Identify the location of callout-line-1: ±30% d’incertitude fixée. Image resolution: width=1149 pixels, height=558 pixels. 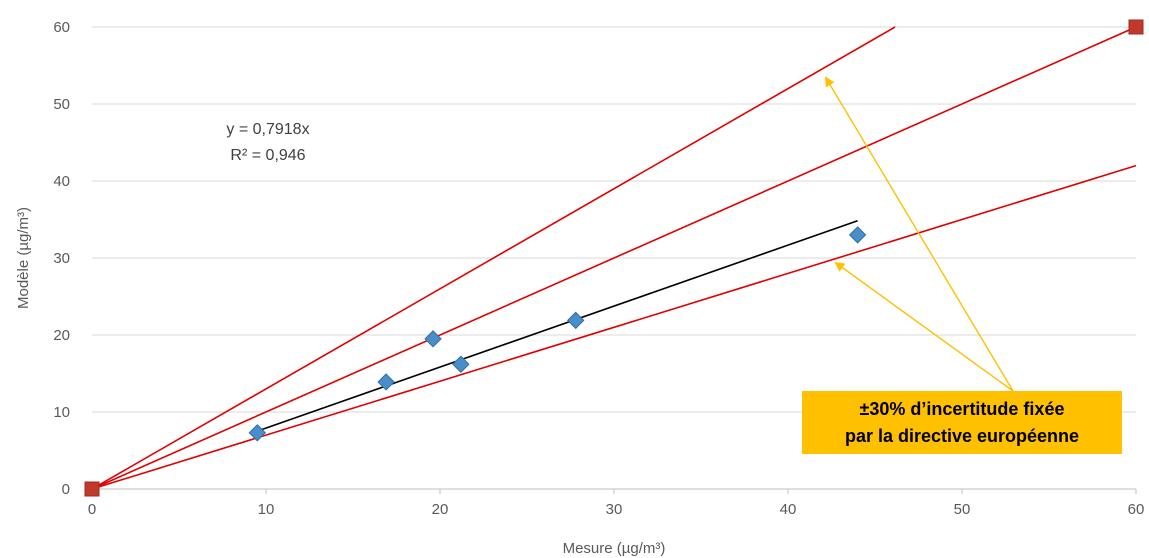
(962, 409).